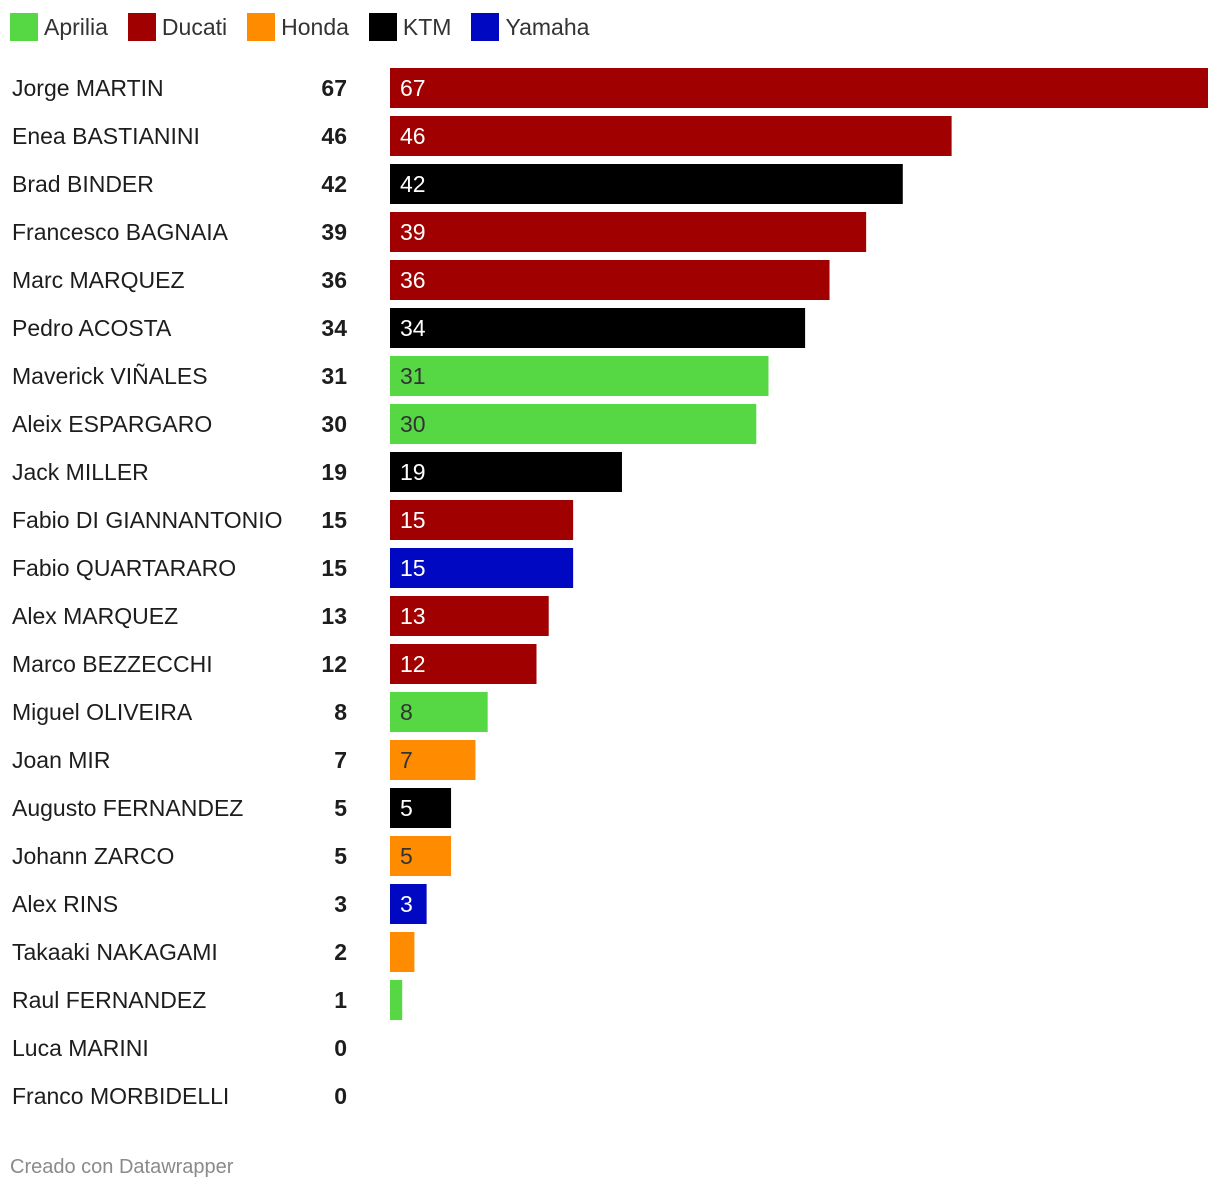  I want to click on rider-points: 1, so click(340, 1000).